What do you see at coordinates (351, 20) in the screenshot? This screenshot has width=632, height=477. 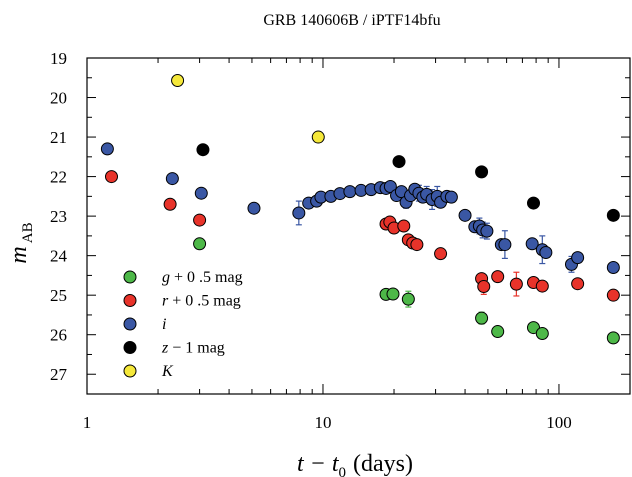 I see `chart-title: GRB 140606B / iPTF14bfu` at bounding box center [351, 20].